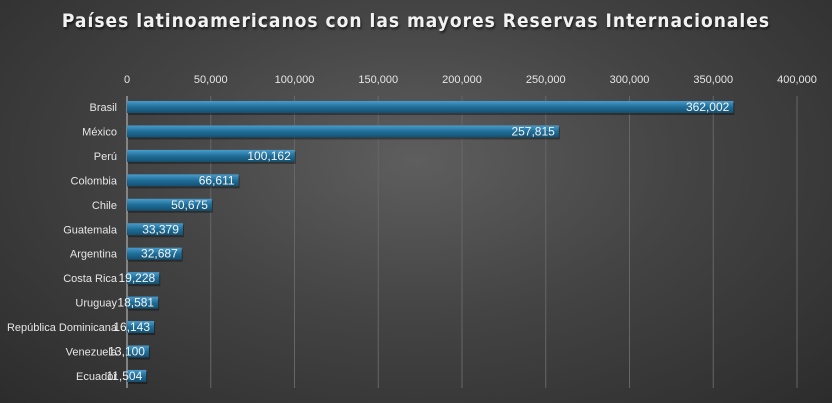 The height and width of the screenshot is (403, 832). I want to click on data-label: 66,611, so click(217, 180).